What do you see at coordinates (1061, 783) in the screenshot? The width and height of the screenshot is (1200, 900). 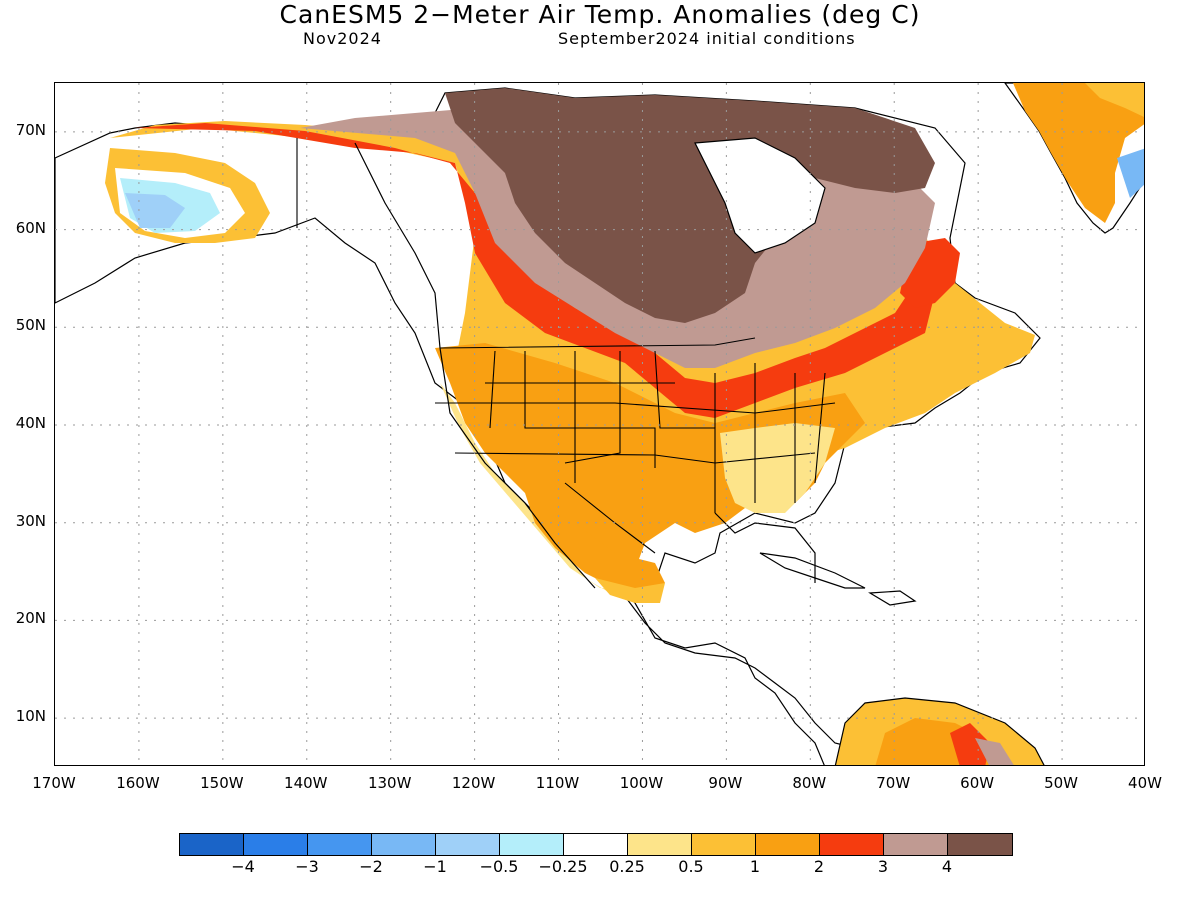 I see `longitude-tick-label: 50W` at bounding box center [1061, 783].